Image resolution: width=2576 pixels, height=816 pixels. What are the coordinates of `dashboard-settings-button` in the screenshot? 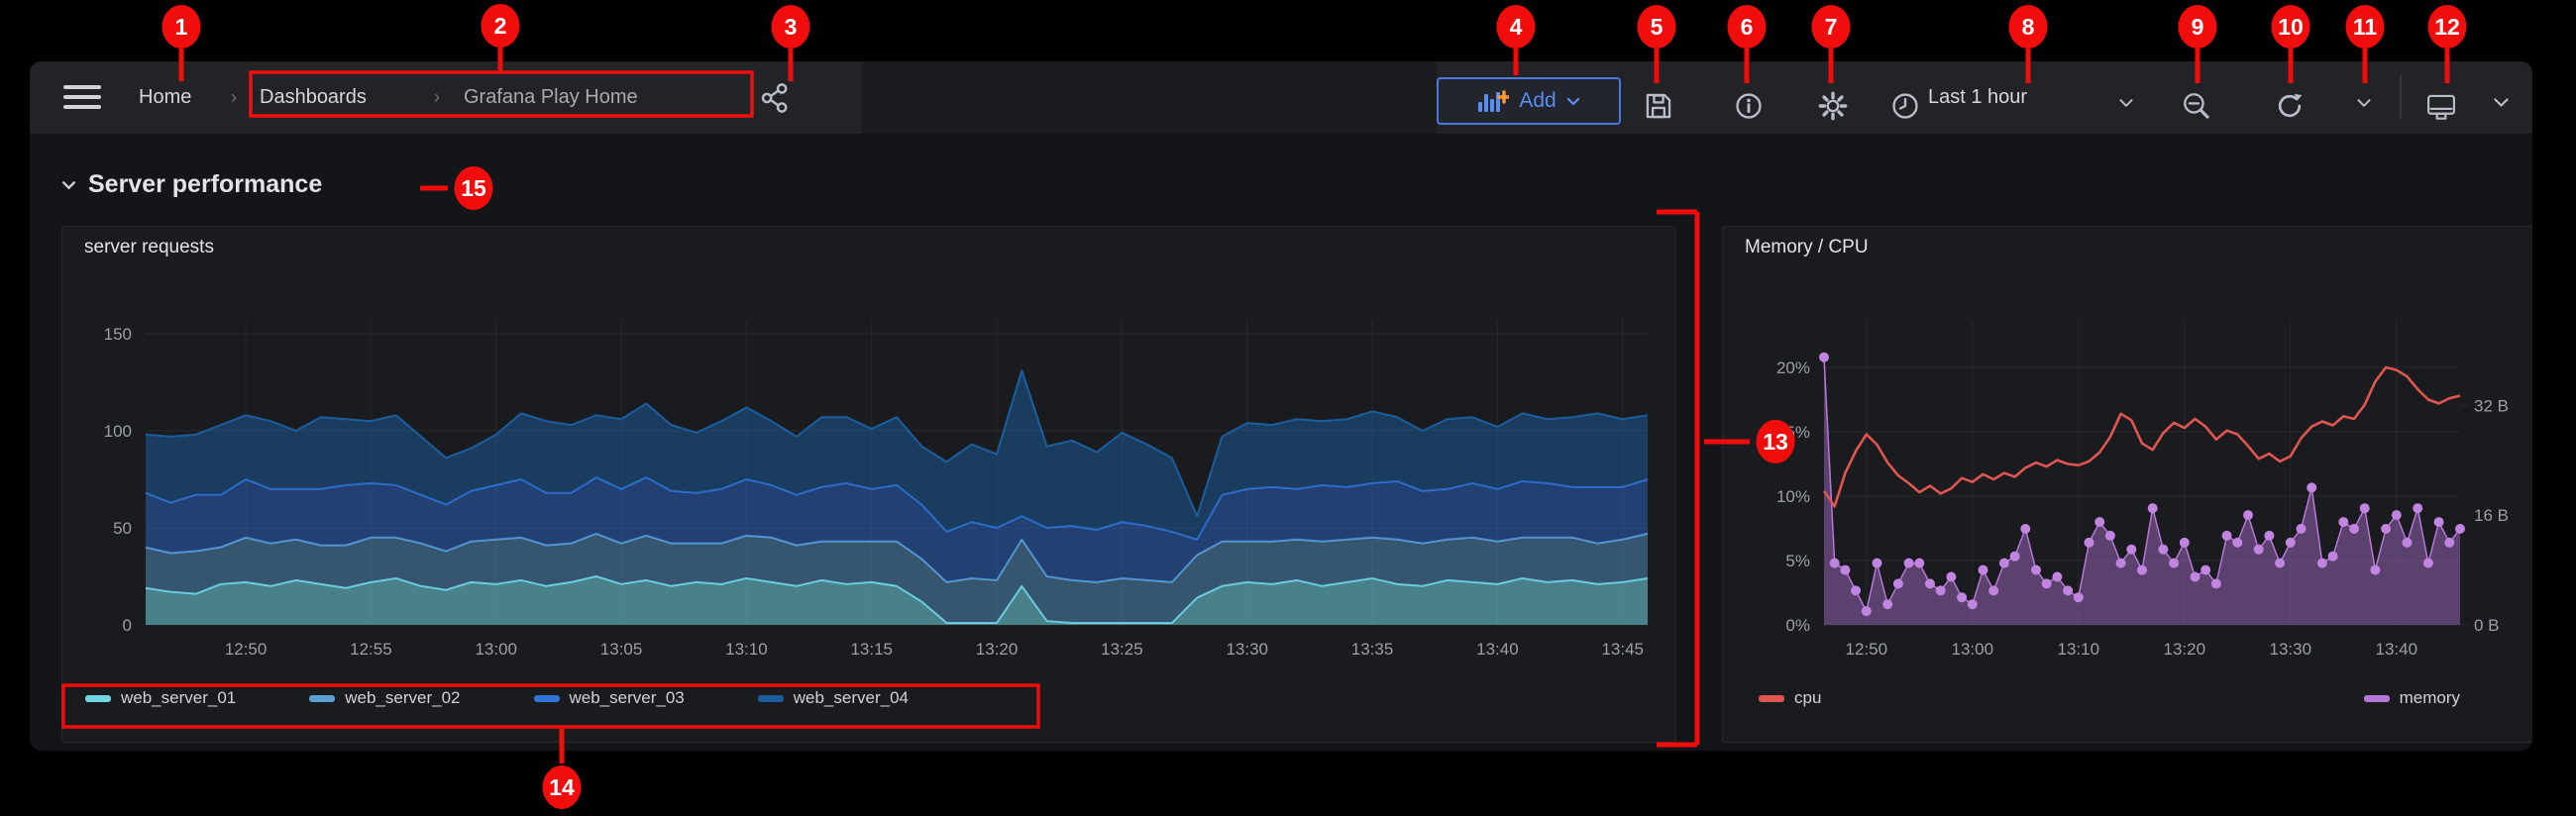 It's located at (1833, 106).